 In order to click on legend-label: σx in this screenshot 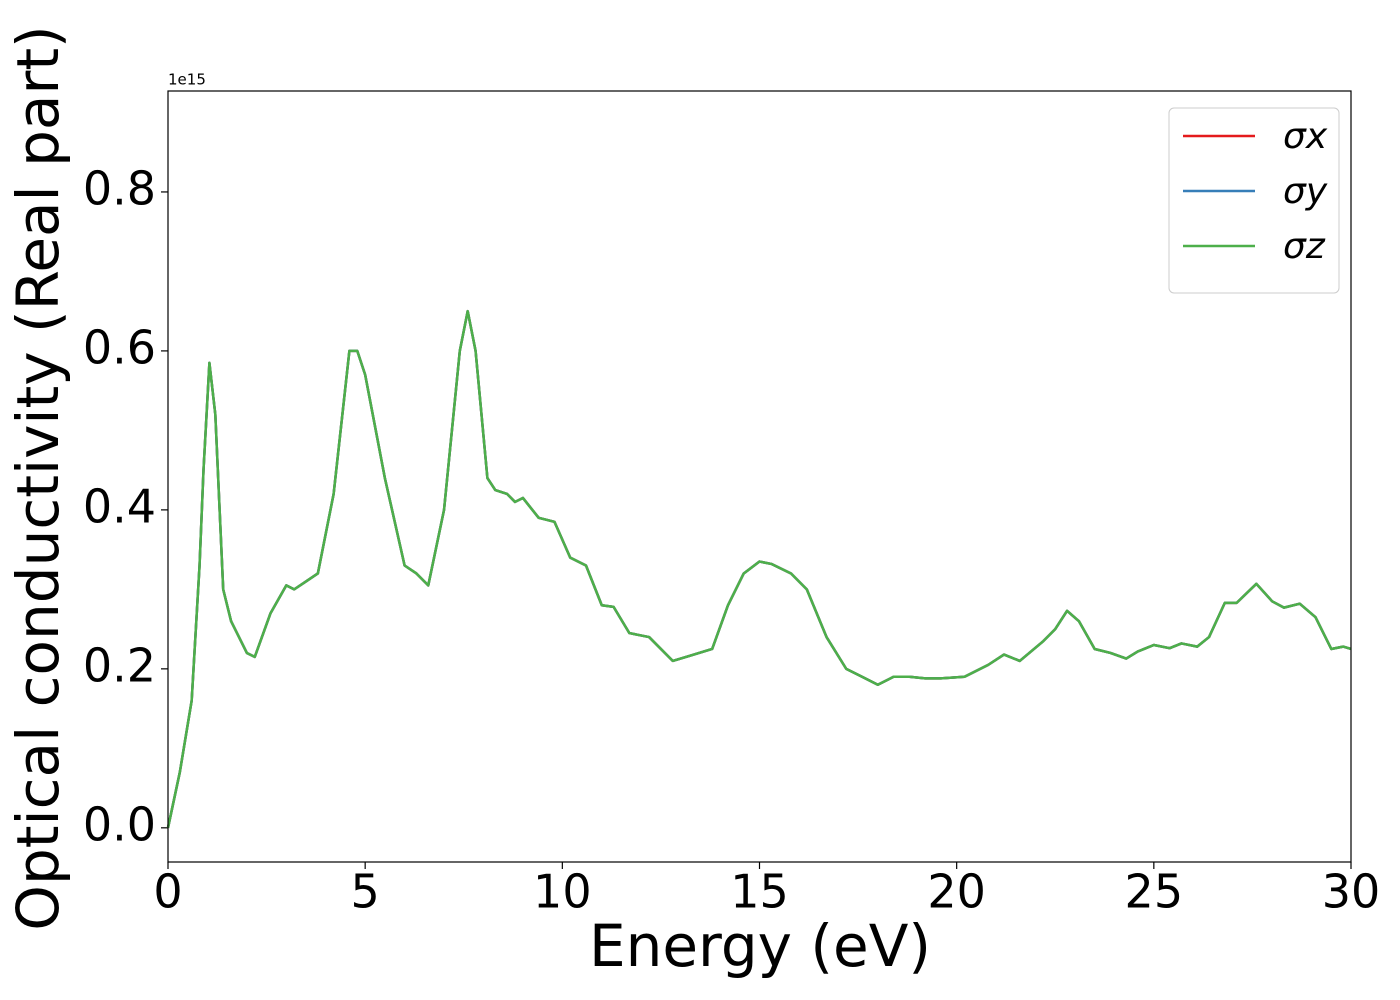, I will do `click(1305, 136)`.